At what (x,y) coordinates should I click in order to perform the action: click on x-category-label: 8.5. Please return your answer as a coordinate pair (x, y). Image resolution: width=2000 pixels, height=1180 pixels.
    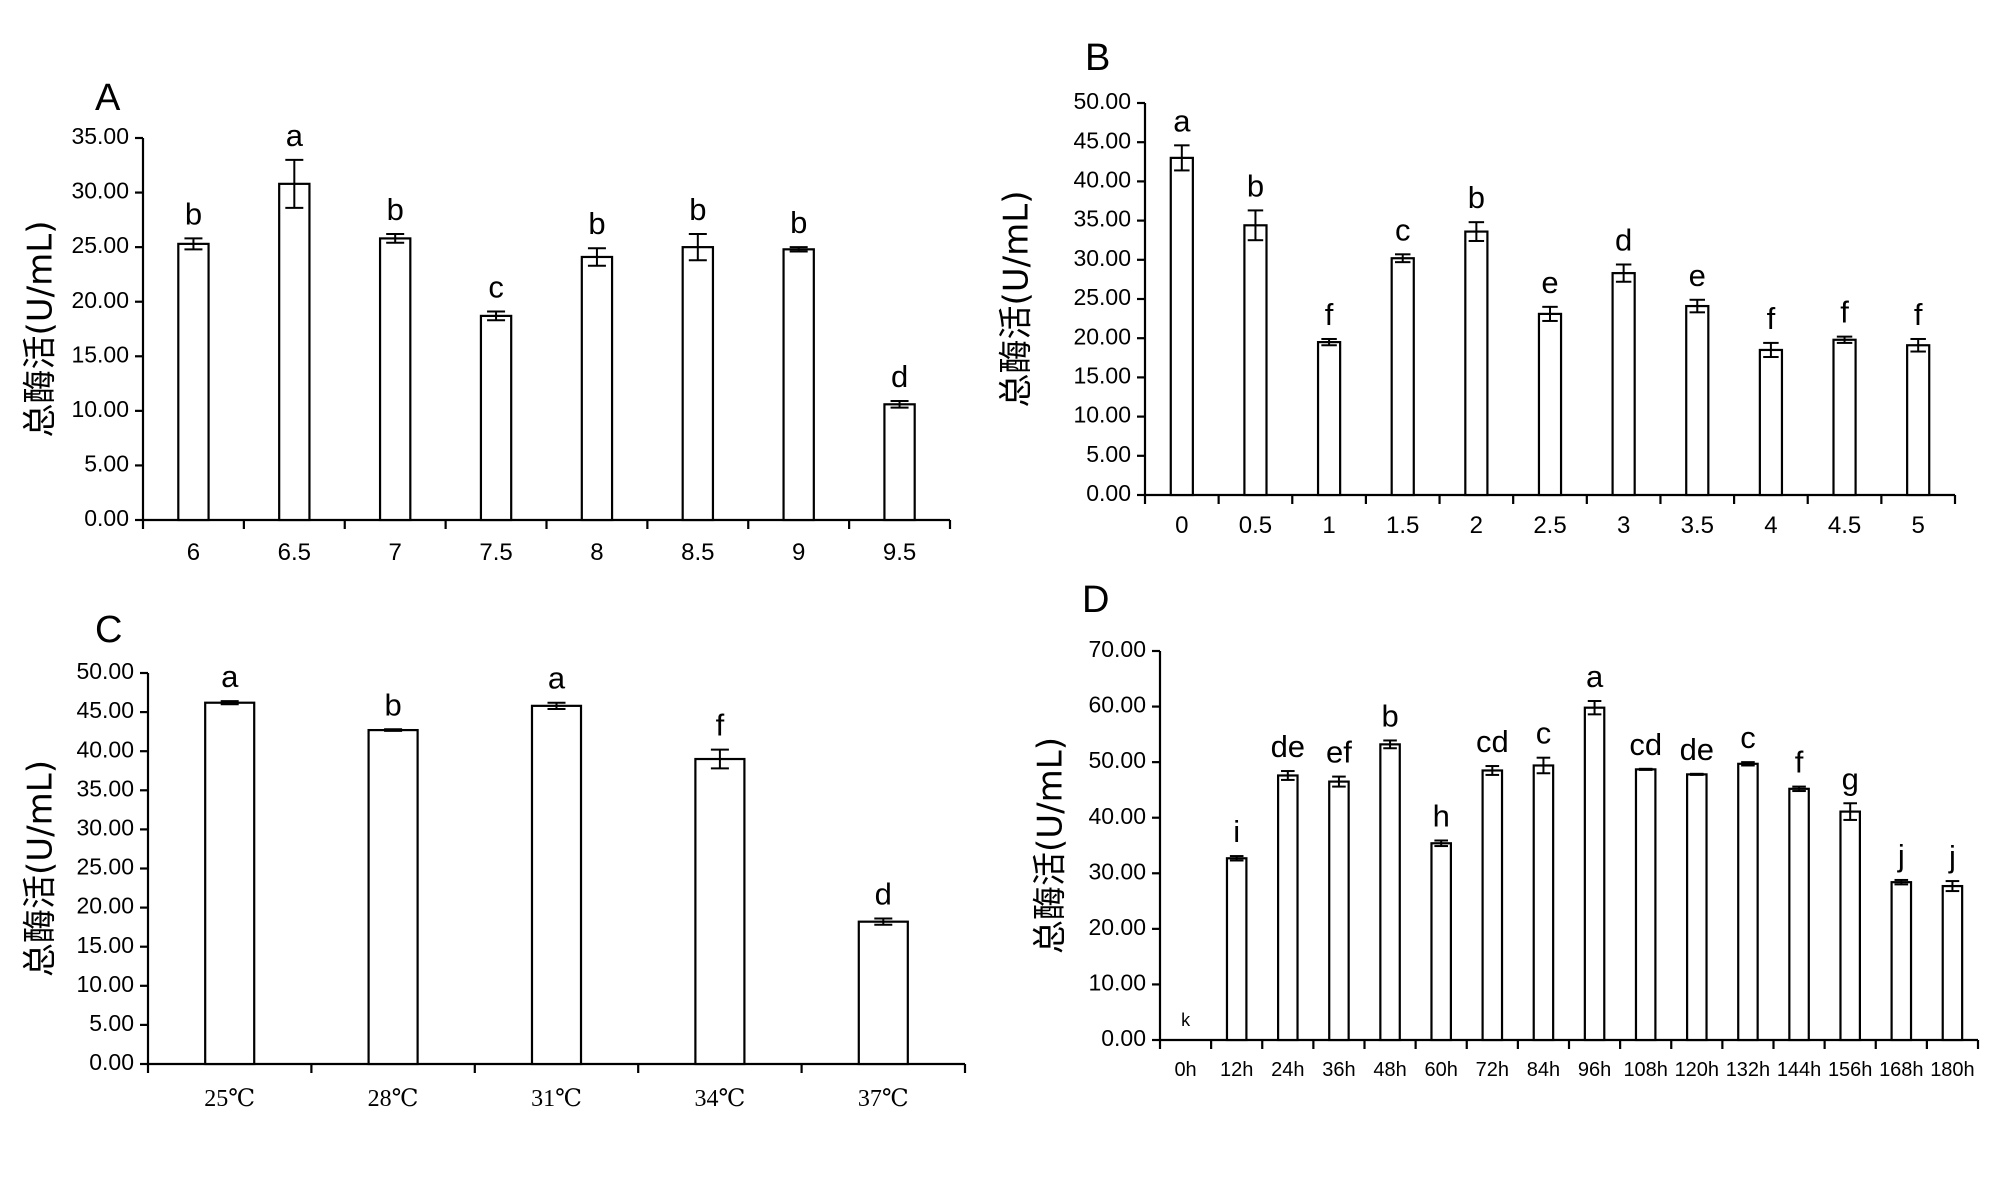
    Looking at the image, I should click on (697, 552).